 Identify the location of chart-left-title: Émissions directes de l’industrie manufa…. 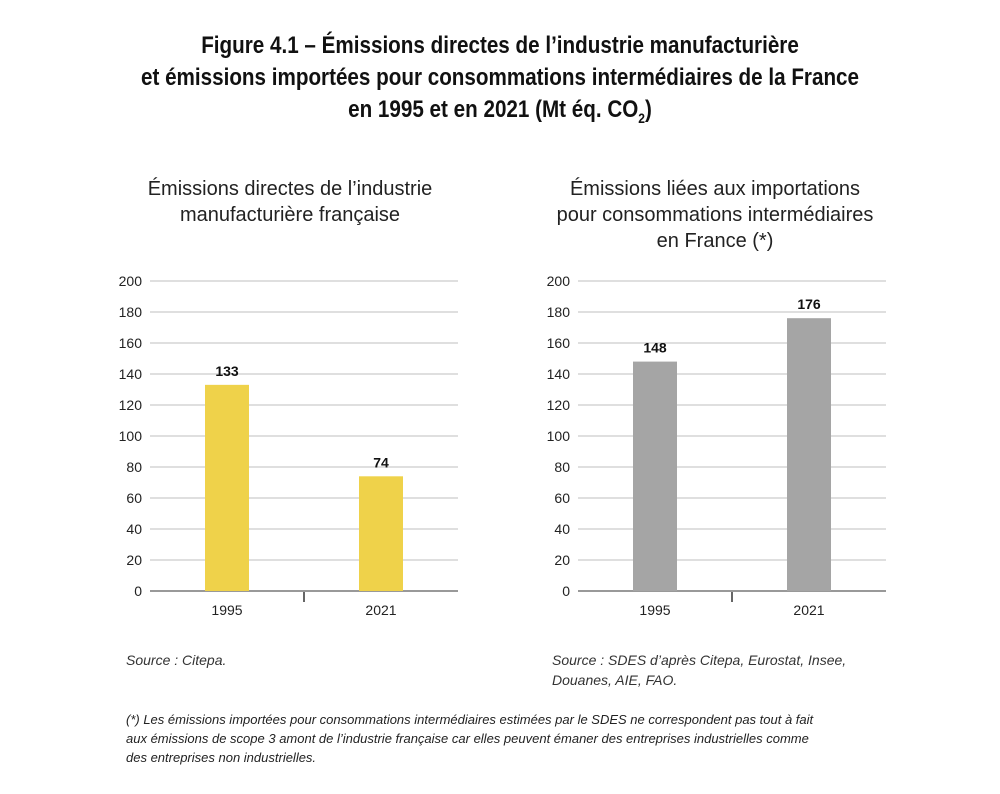
(290, 202).